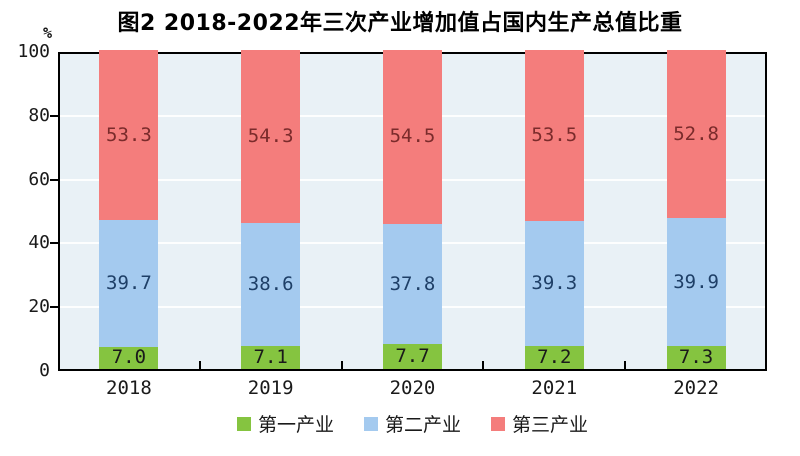  I want to click on chart-title: 图2 2018-2022年三次产业增加值占国内生产总值比重, so click(400, 23).